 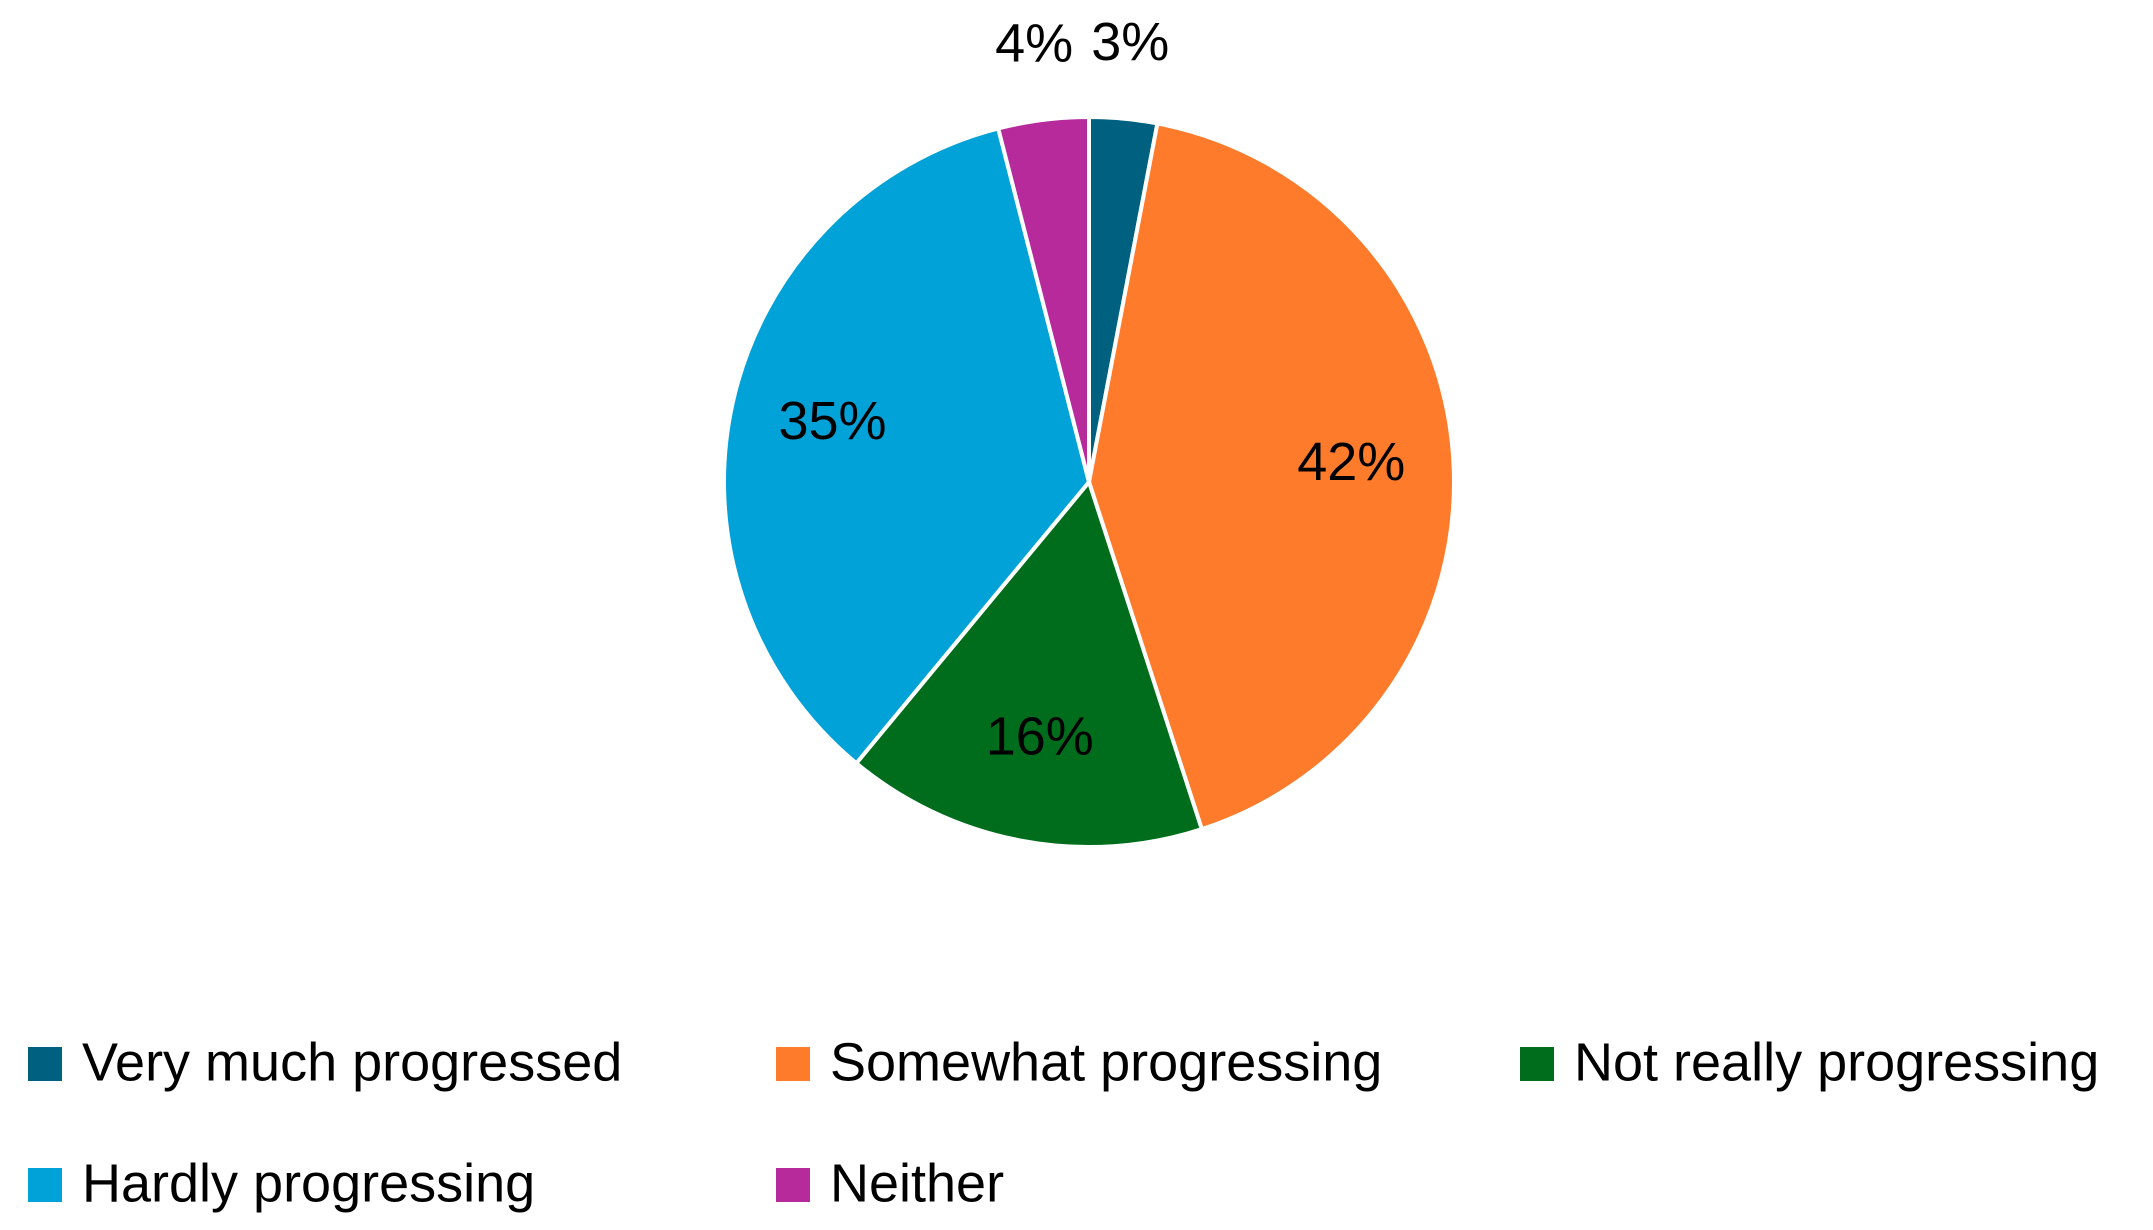 What do you see at coordinates (917, 1183) in the screenshot?
I see `legend-label: Neither` at bounding box center [917, 1183].